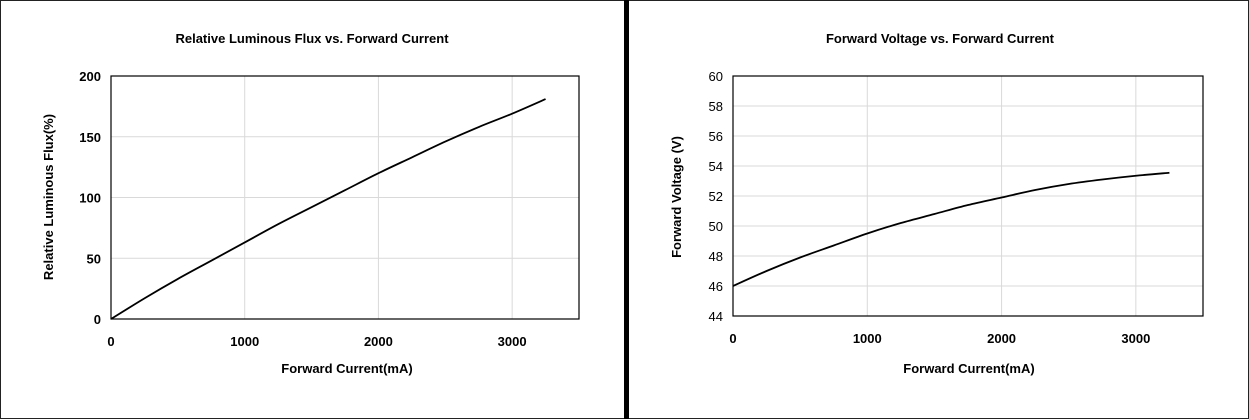 Image resolution: width=1249 pixels, height=420 pixels. Describe the element at coordinates (940, 38) in the screenshot. I see `chart-title: Forward Voltage vs. Forward Current` at that location.